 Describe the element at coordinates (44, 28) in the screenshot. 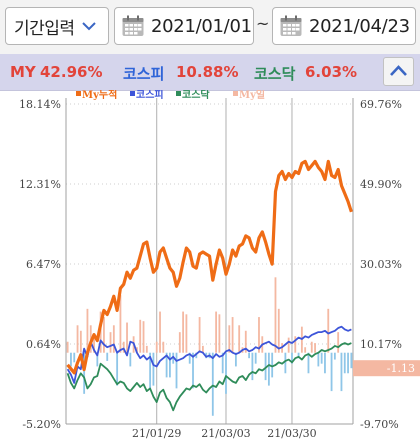

I see `period-select-label: 기간입력` at that location.